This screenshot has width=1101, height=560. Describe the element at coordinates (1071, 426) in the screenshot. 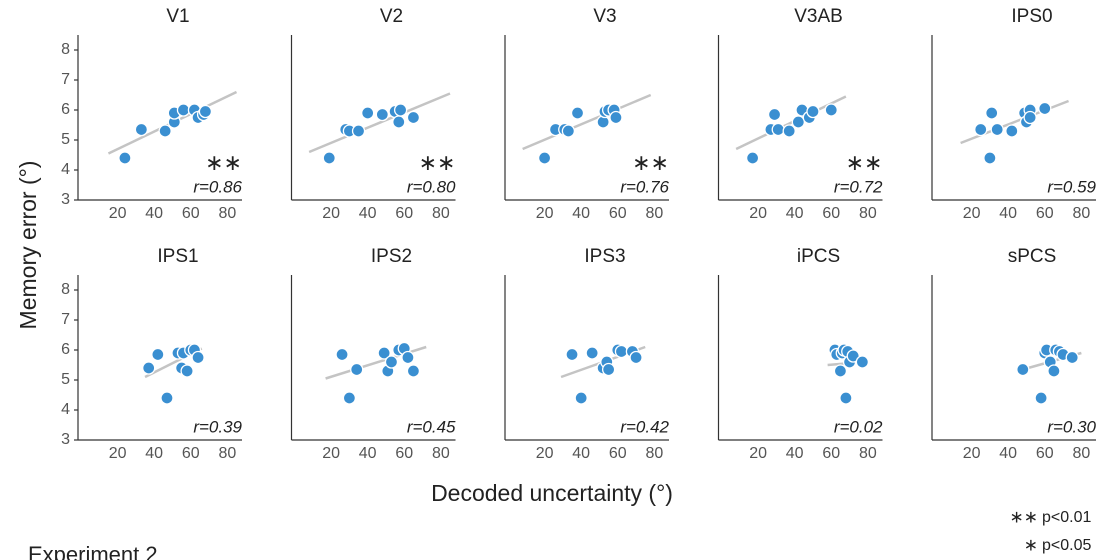

I see `correlation-label: r=0.30` at that location.